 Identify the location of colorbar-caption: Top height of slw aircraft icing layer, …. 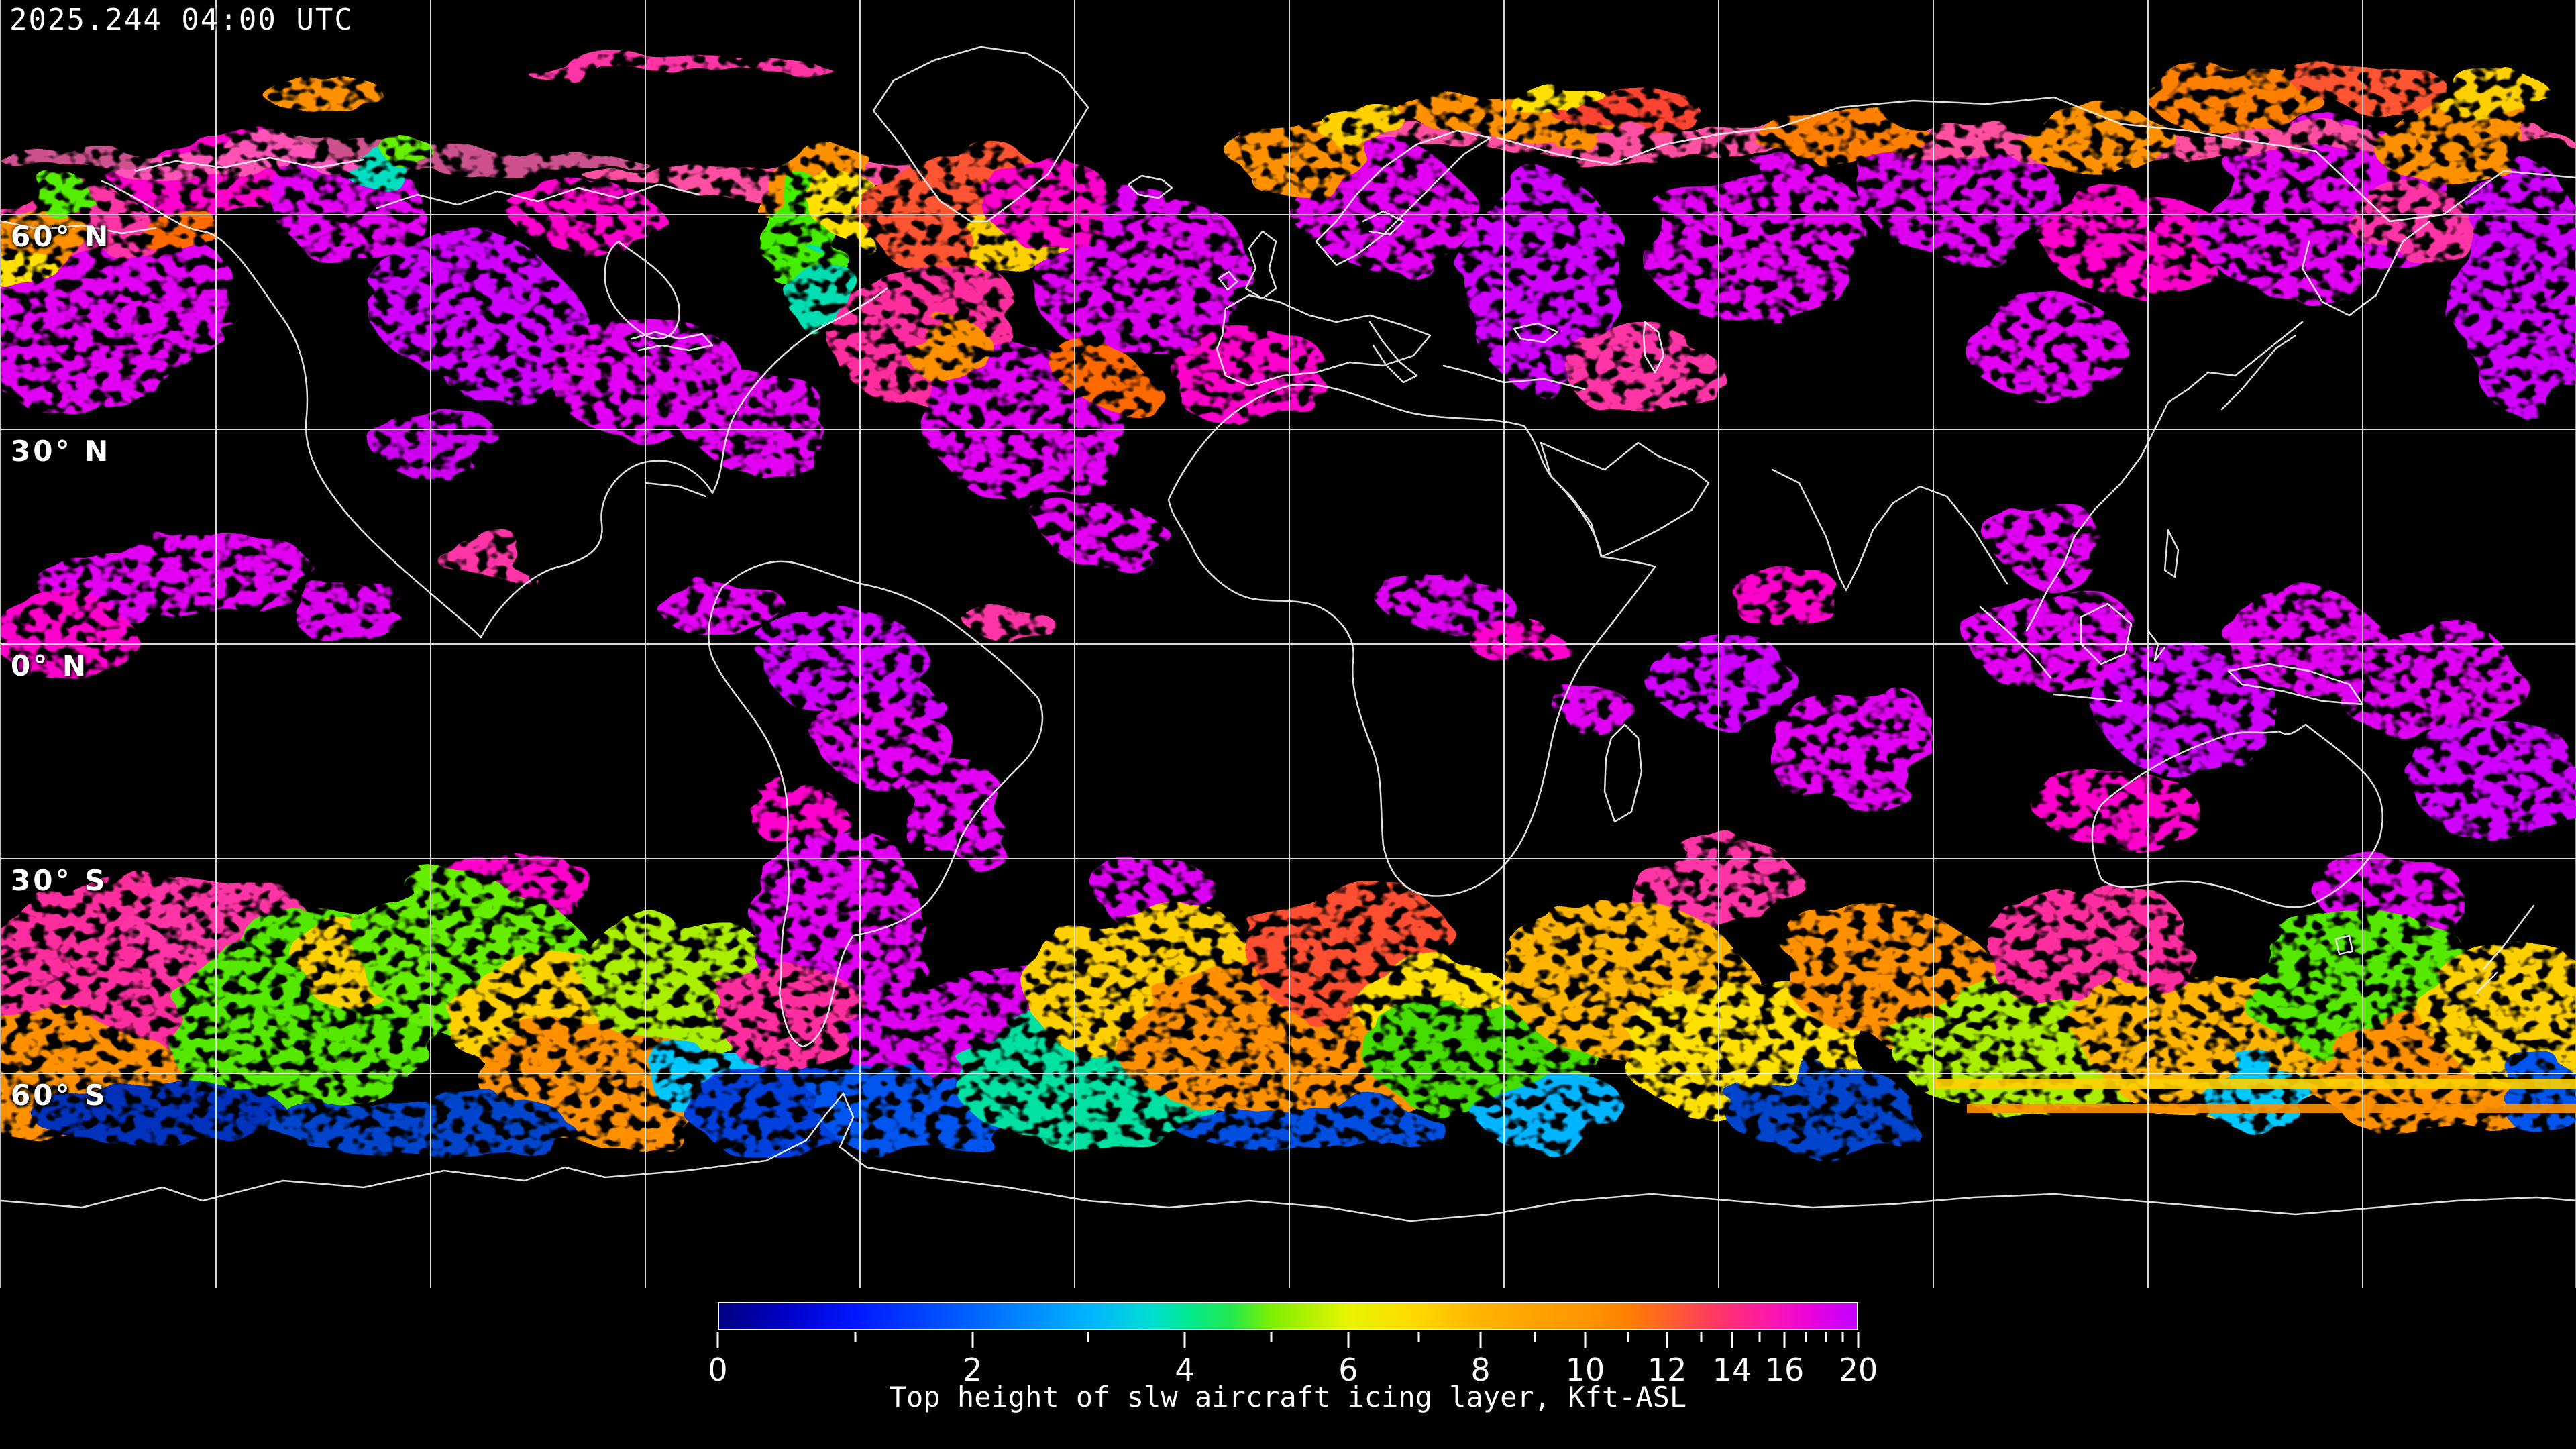
(1288, 1397).